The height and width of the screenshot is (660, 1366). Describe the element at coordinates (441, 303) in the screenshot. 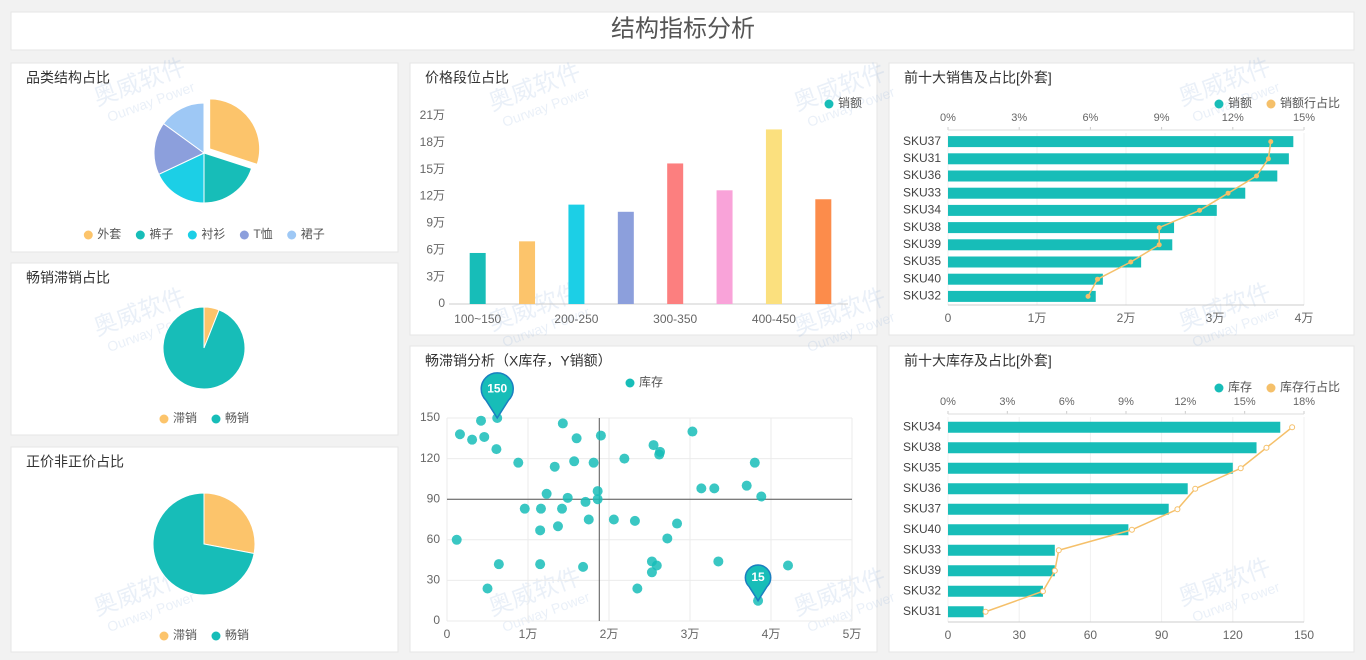

I see `y-tick-label: 0` at that location.